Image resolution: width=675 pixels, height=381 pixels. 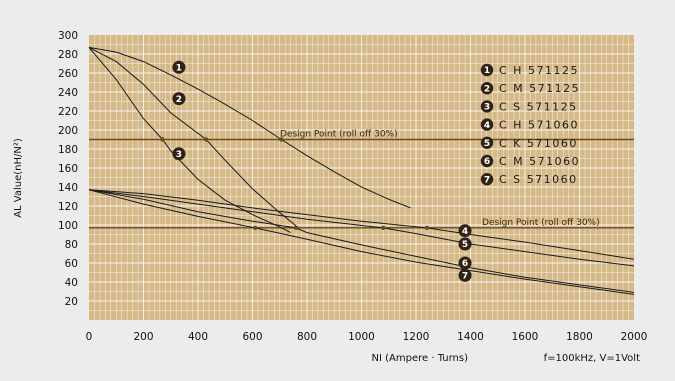 I want to click on test-condition-note: f=100kHz, V=1Volt, so click(x=592, y=358).